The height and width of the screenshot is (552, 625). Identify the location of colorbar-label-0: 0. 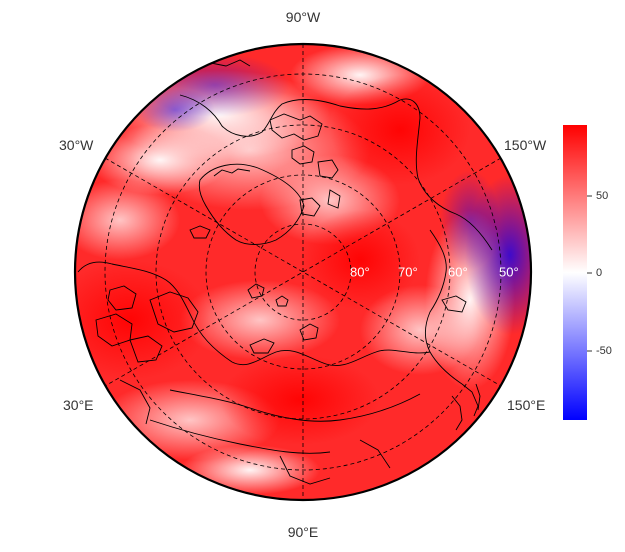
(599, 273).